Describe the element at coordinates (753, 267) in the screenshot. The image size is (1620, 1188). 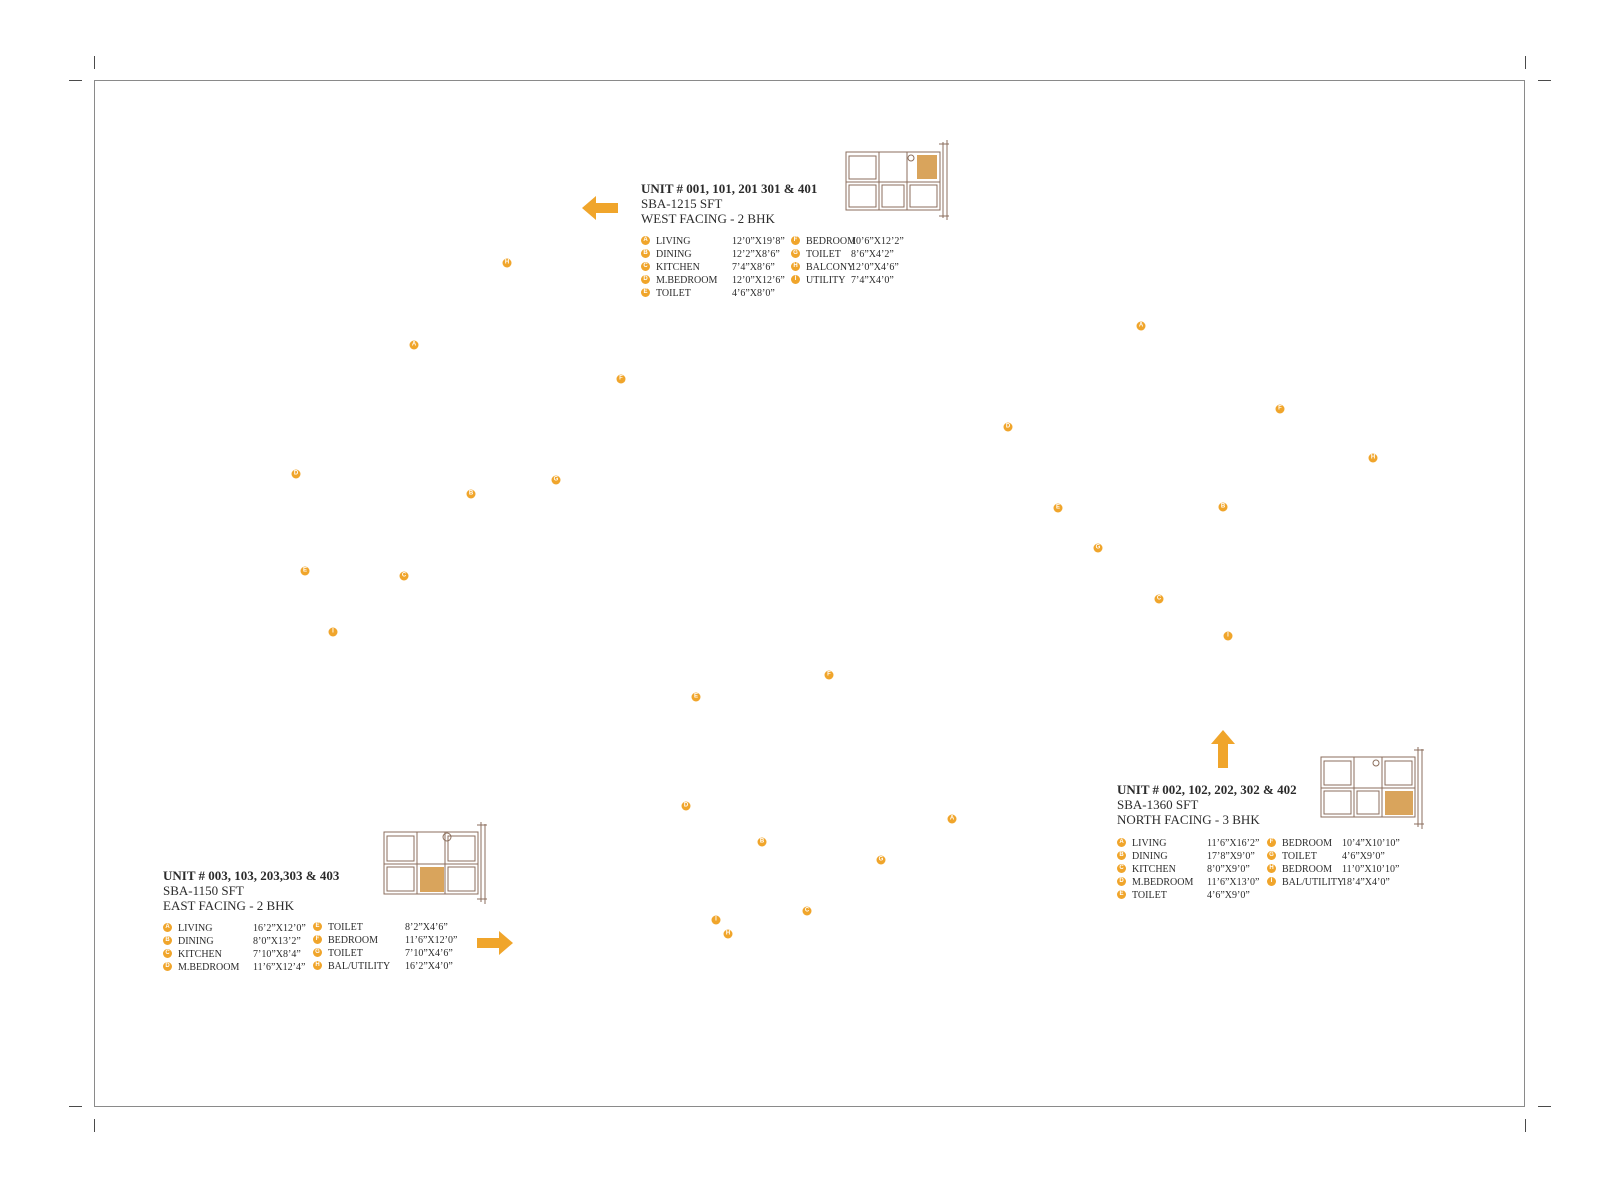
I see `room-size: 7’4”X8’6”` at that location.